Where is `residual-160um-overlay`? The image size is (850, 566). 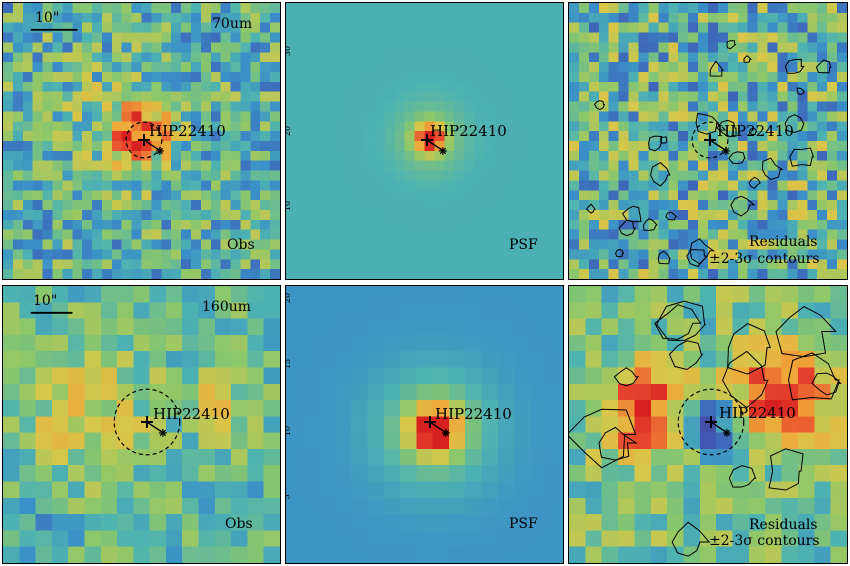 residual-160um-overlay is located at coordinates (705, 428).